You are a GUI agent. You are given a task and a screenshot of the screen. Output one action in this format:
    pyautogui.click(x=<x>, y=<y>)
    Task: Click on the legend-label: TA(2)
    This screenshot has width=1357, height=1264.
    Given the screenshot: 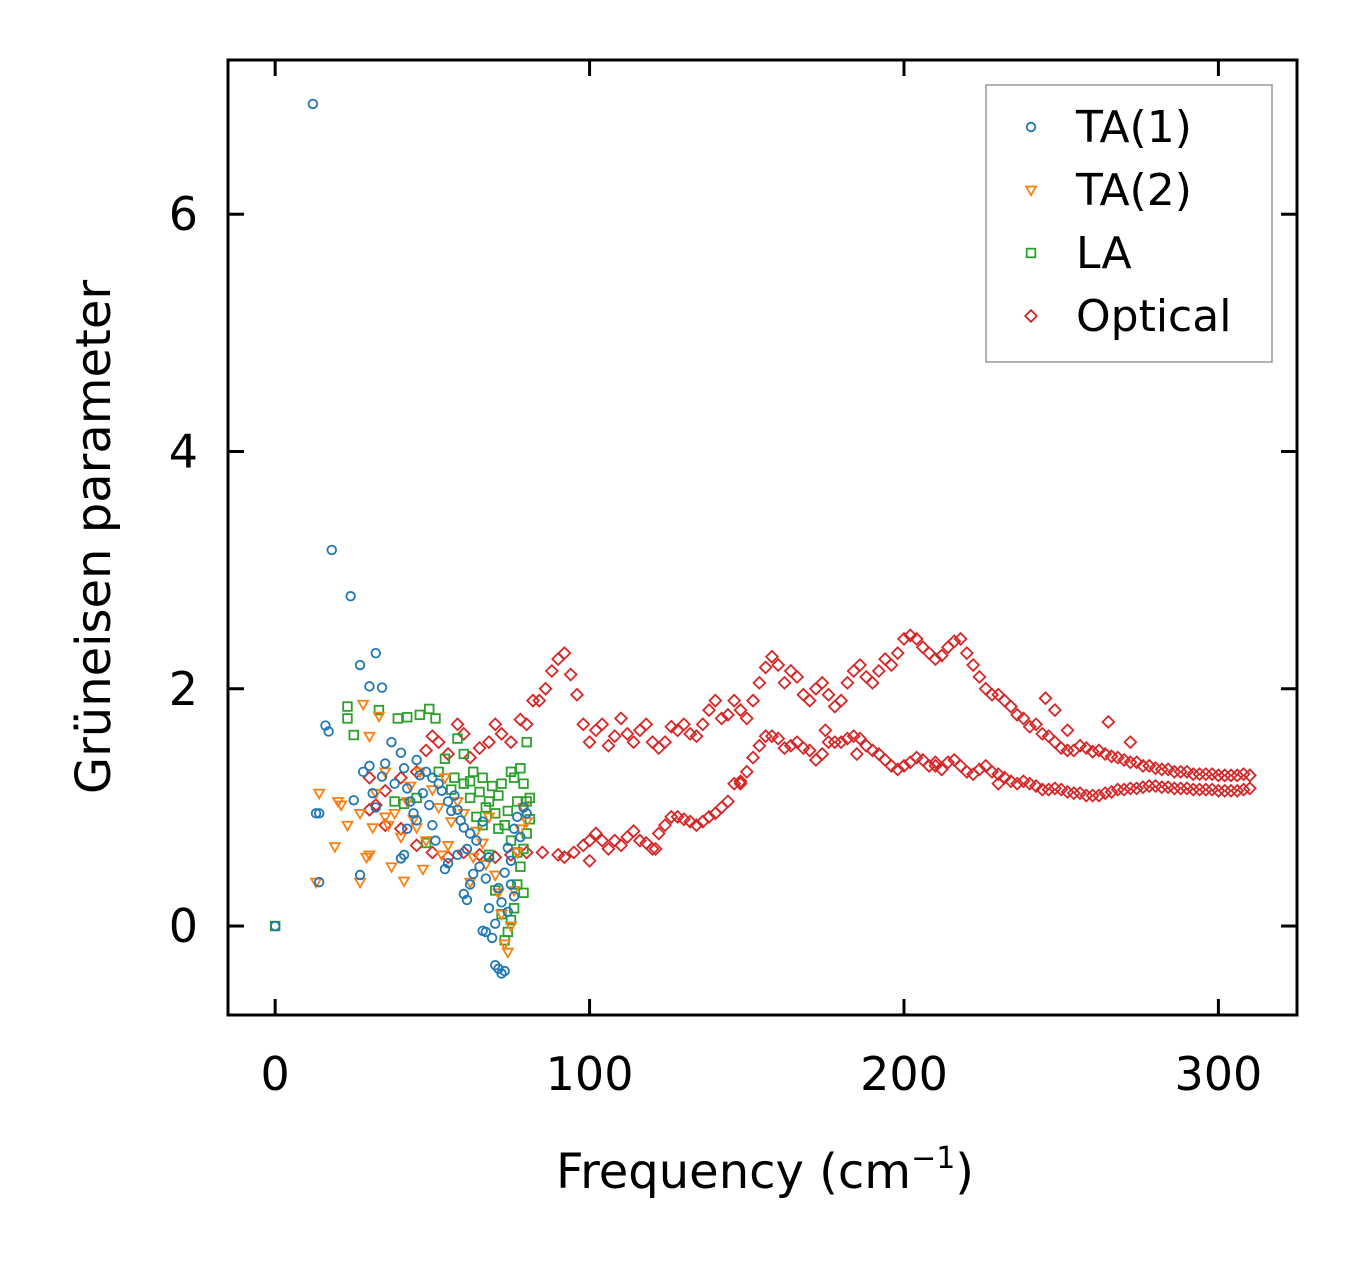 What is the action you would take?
    pyautogui.click(x=1133, y=190)
    